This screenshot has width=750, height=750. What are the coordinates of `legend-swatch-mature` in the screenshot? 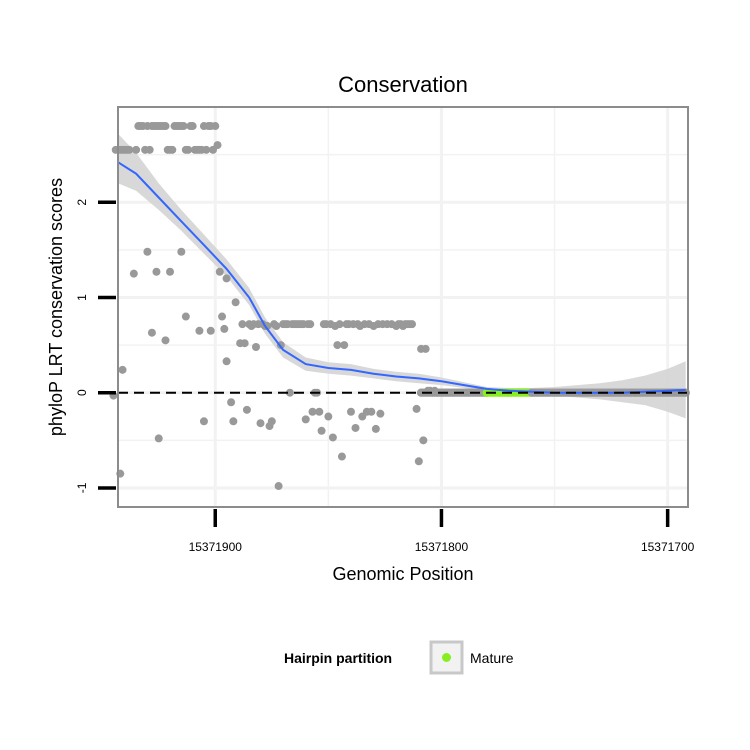 It's located at (446, 657).